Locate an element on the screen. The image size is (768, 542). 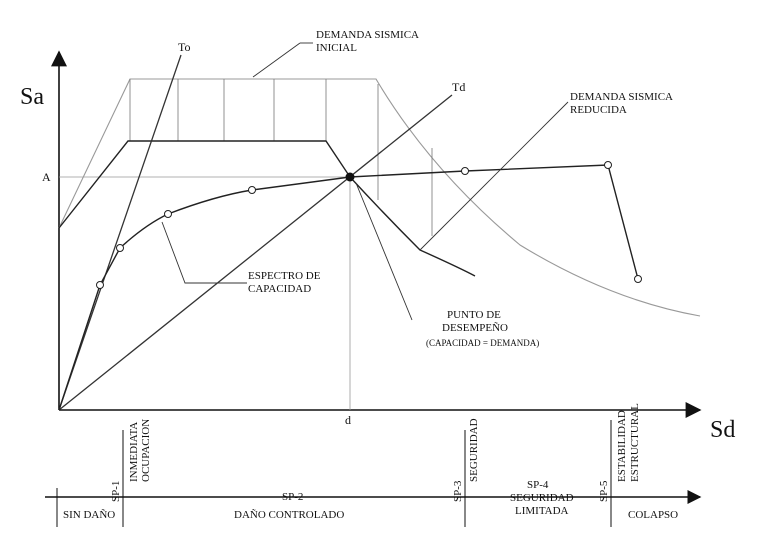
sp3-label: SP-3 is located at coordinates (458, 491).